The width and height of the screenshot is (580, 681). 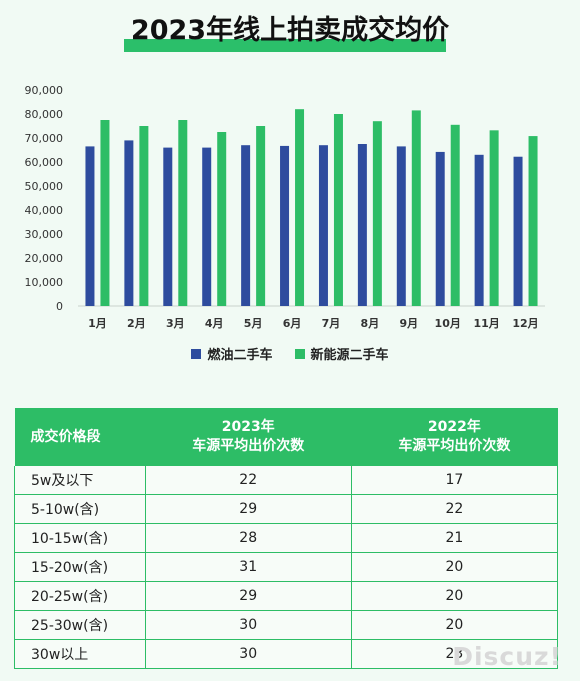 What do you see at coordinates (248, 480) in the screenshot?
I see `cell-2023: 22` at bounding box center [248, 480].